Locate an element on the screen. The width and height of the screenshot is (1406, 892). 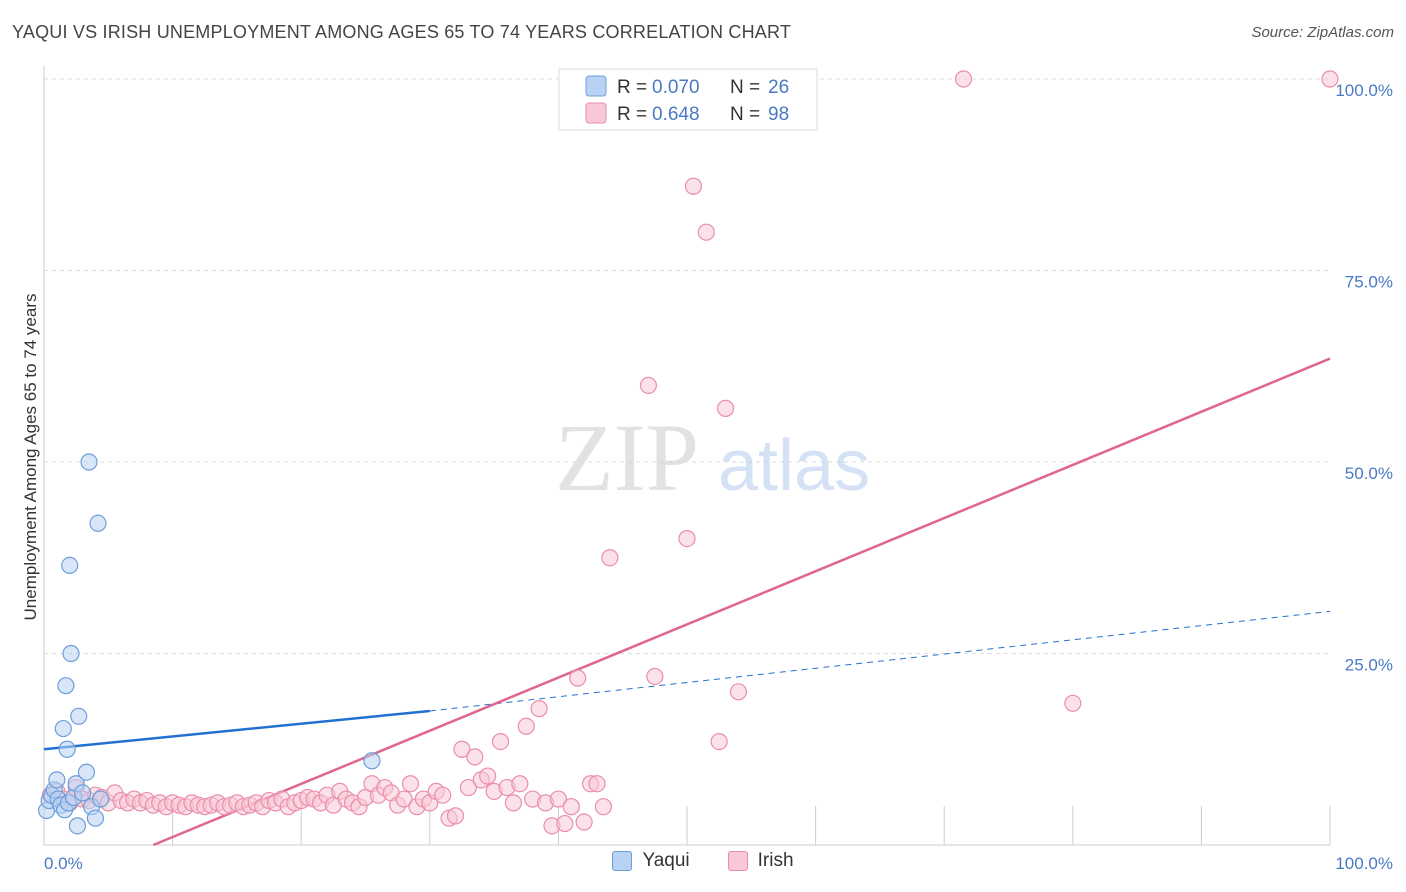
yaqui-r-label: R = is located at coordinates (632, 87).